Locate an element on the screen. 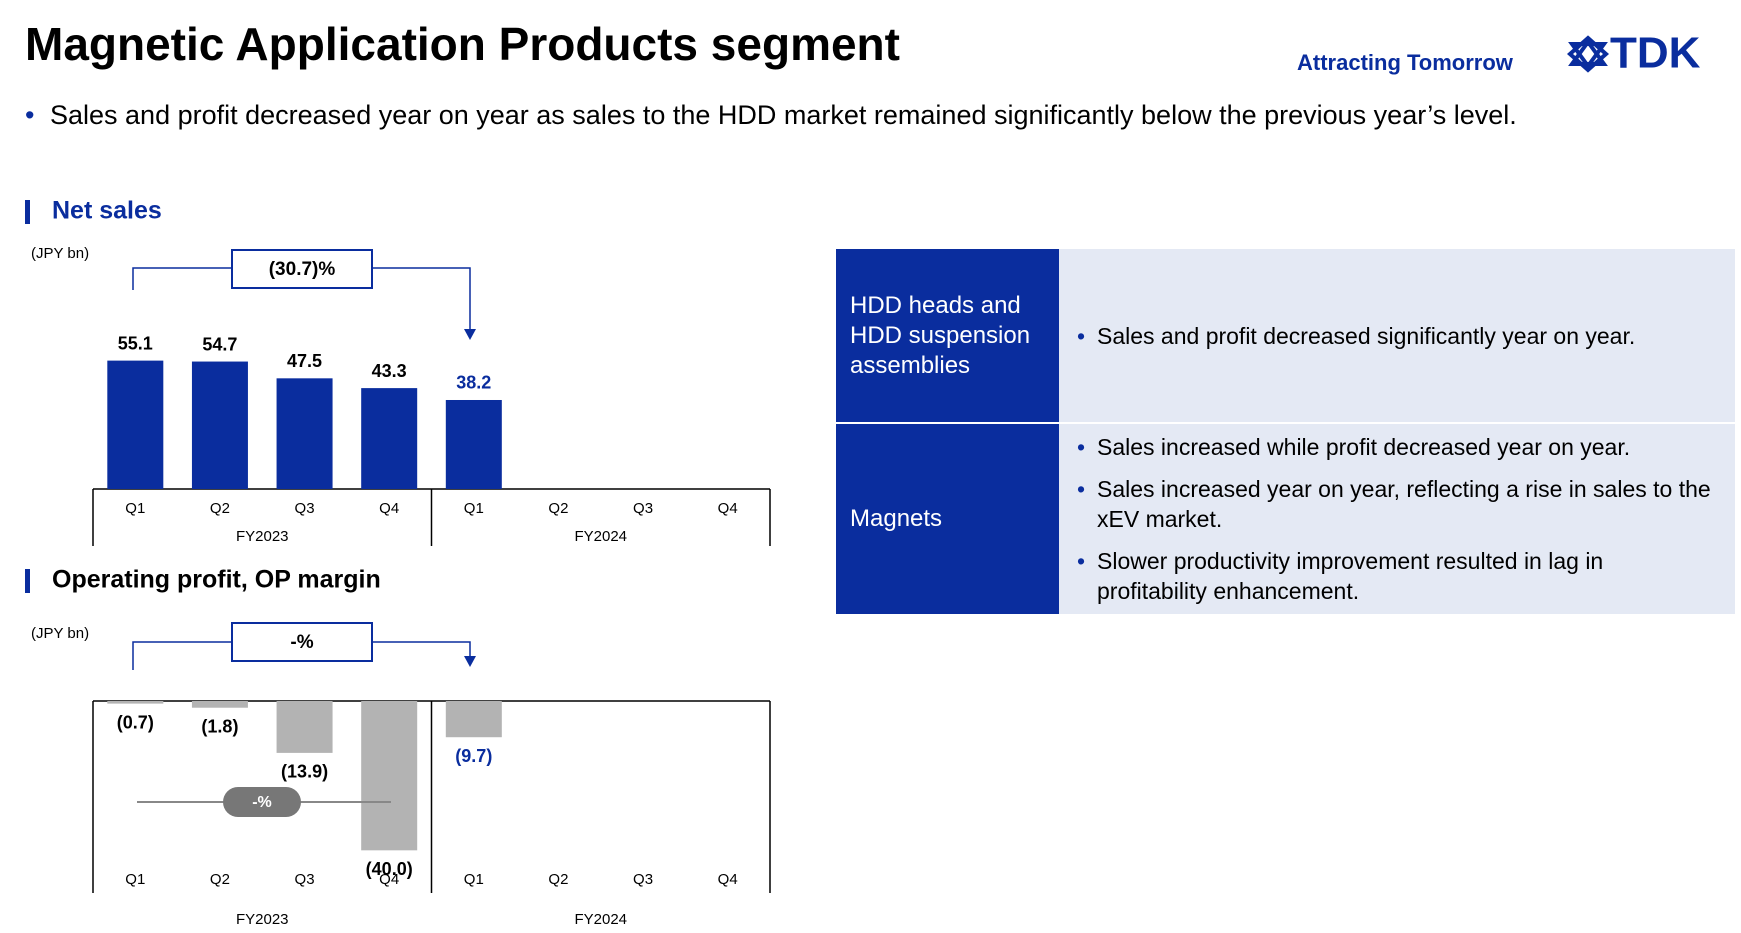  value-label: (13.9) is located at coordinates (304, 772).